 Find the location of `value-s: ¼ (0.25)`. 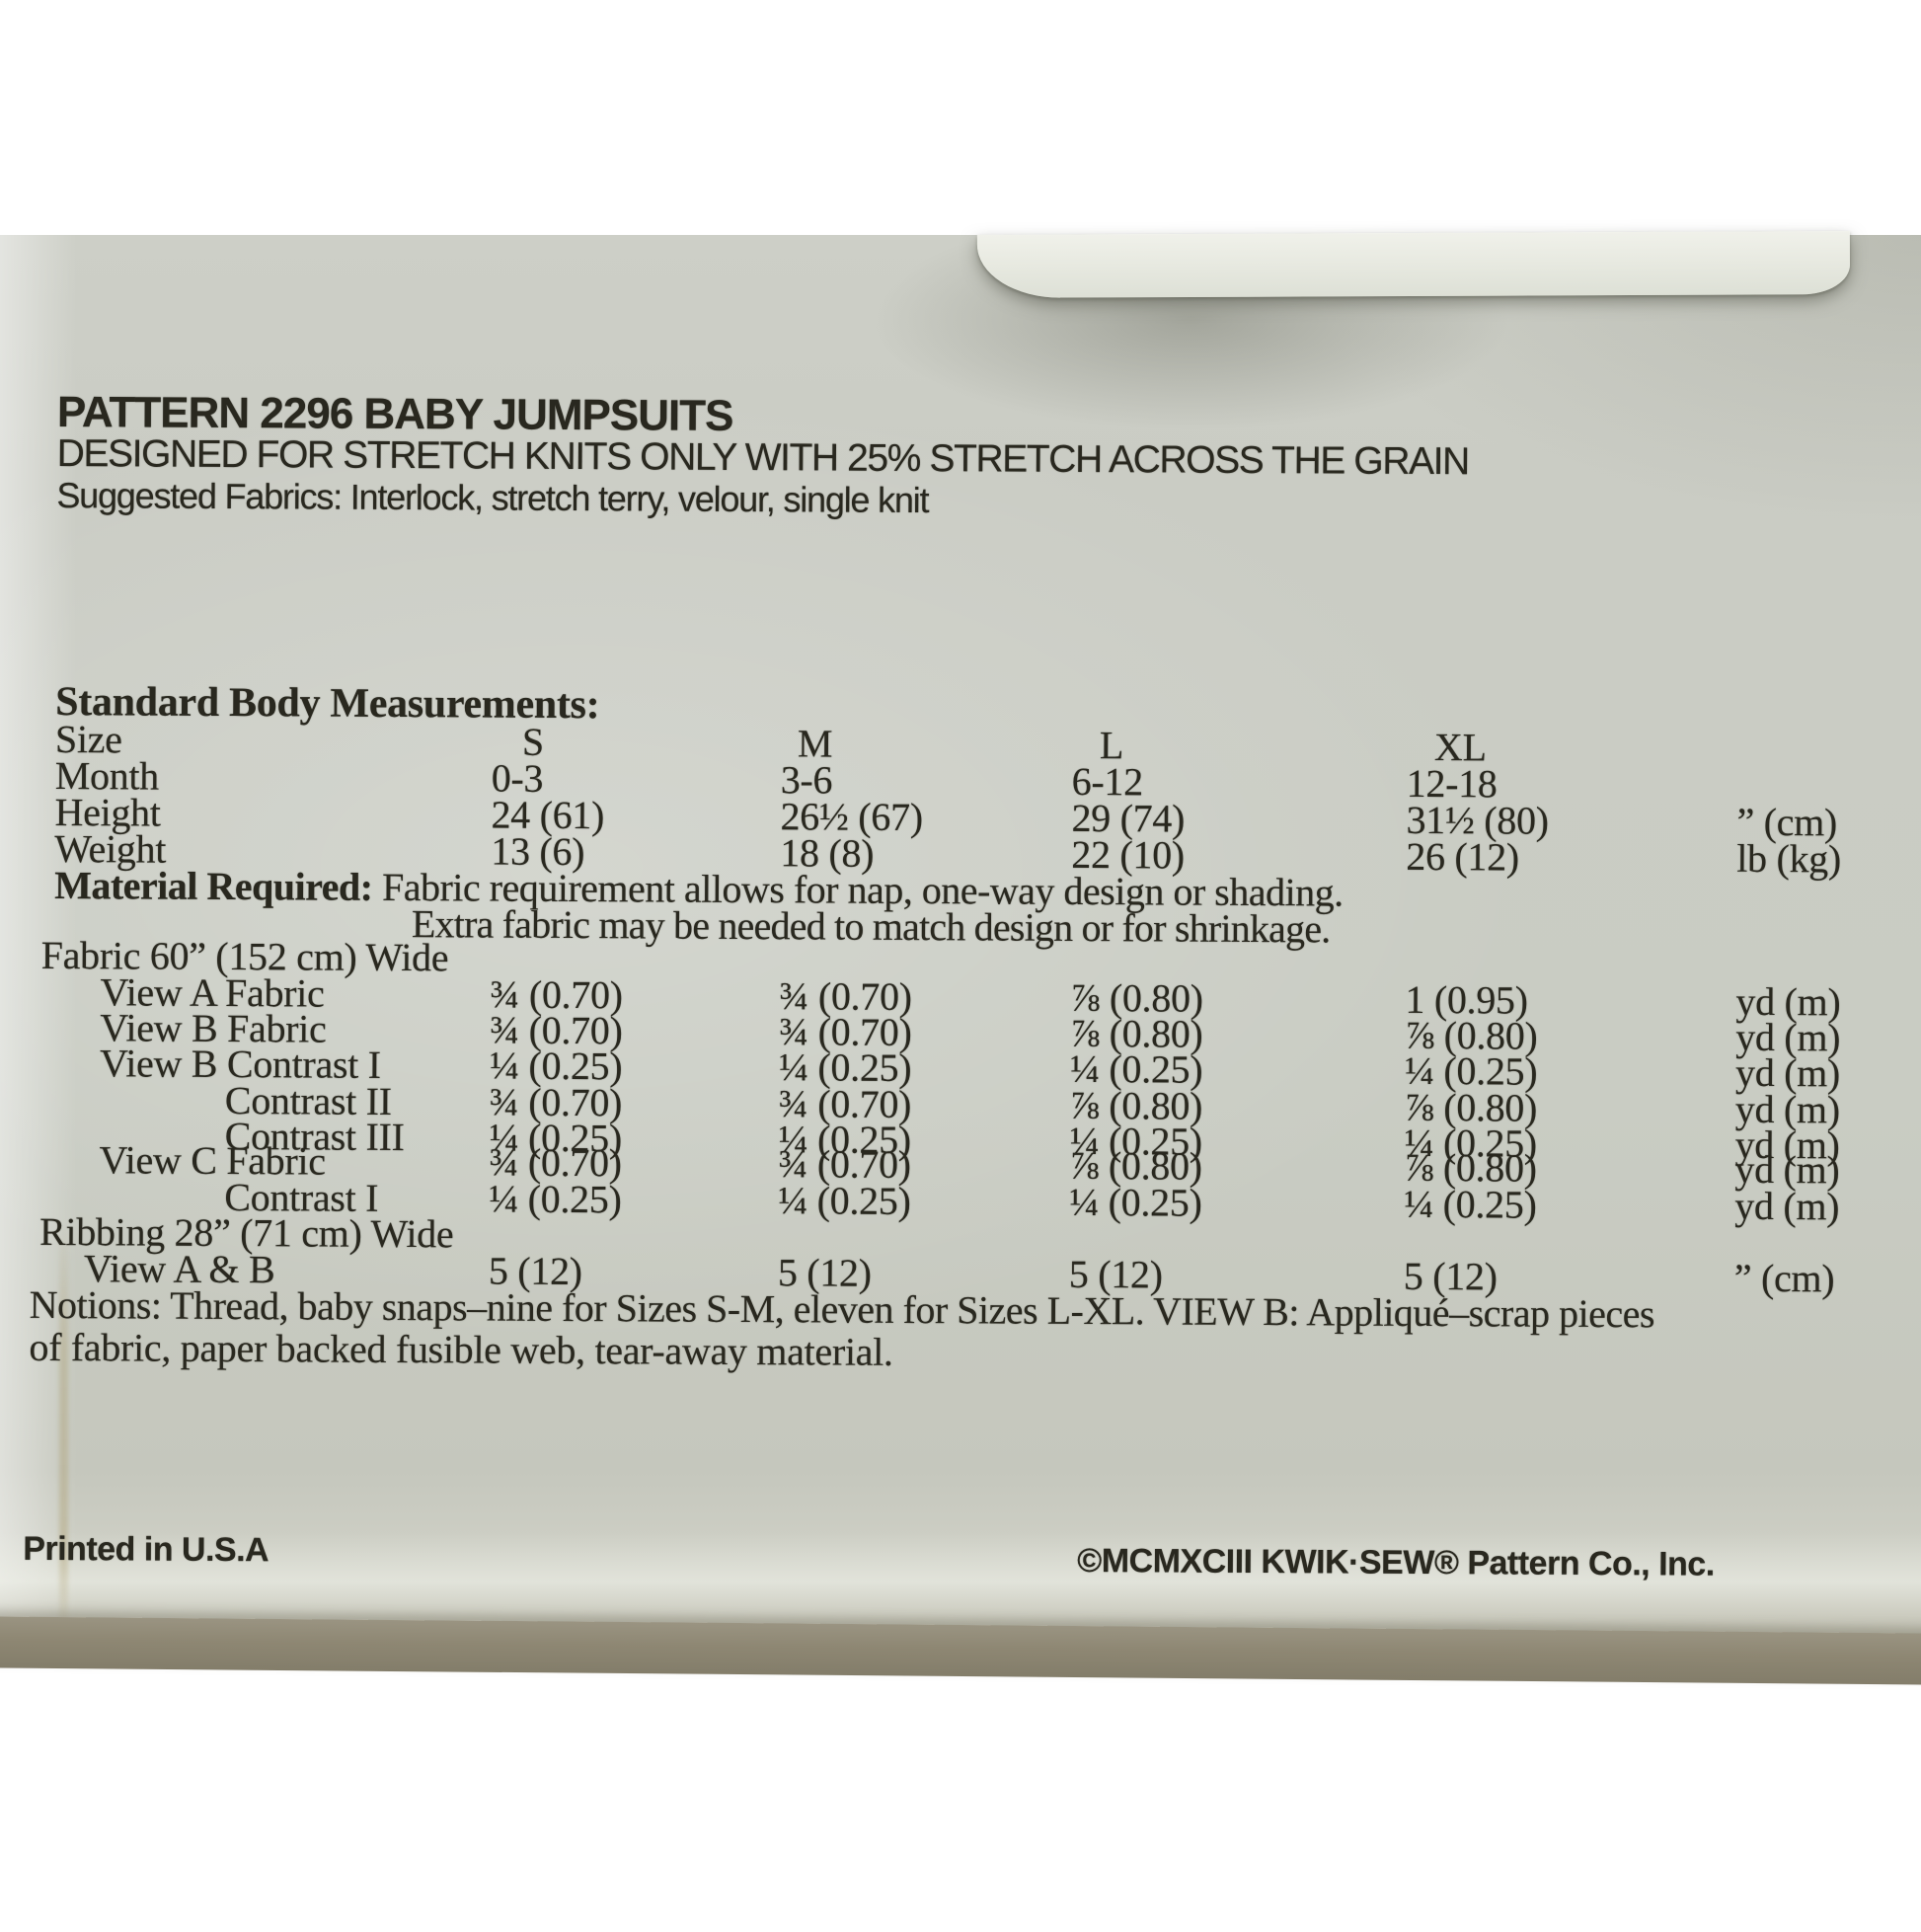

value-s: ¼ (0.25) is located at coordinates (555, 1199).